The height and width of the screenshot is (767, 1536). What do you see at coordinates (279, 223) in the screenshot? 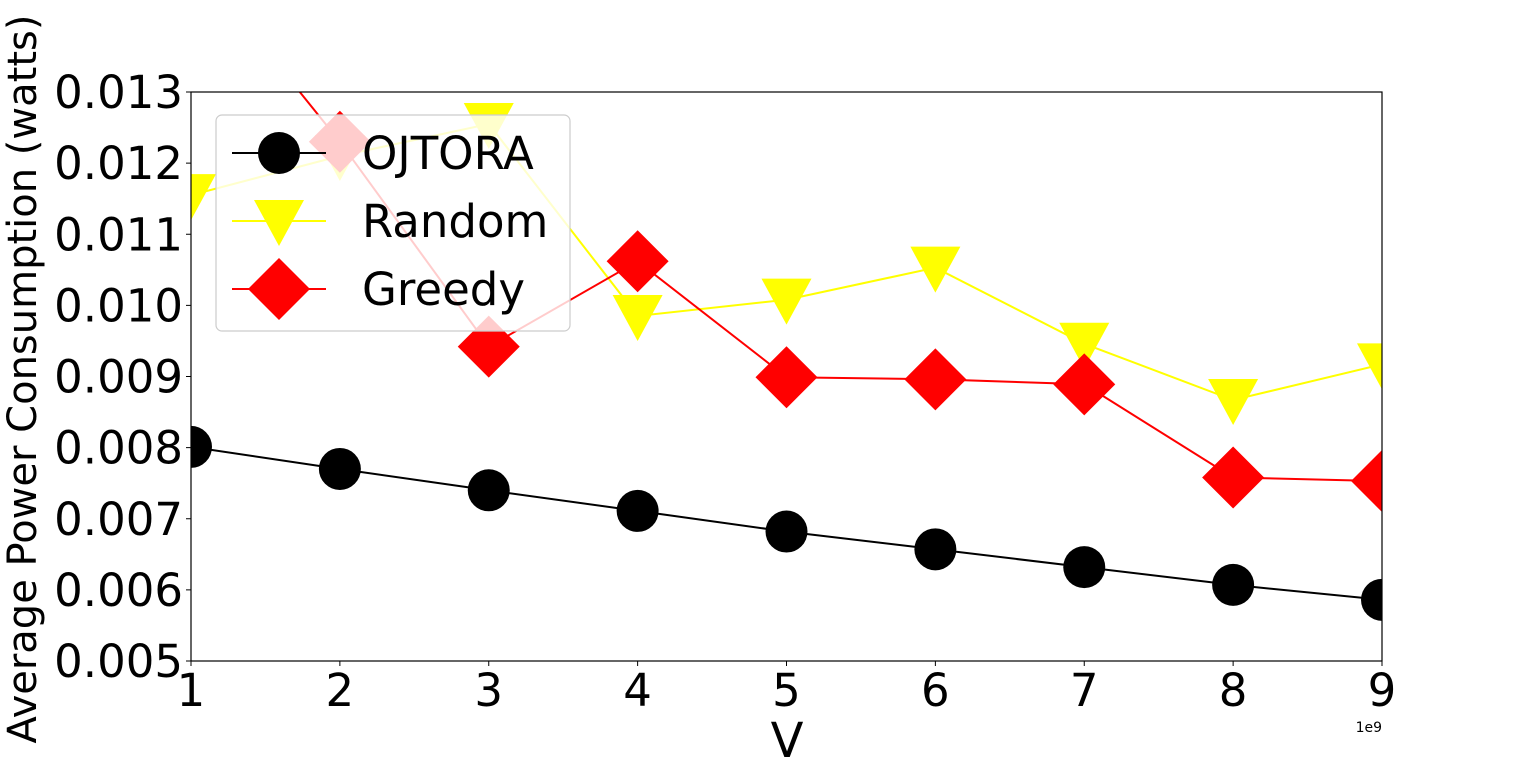
I see `legend-marker-random` at bounding box center [279, 223].